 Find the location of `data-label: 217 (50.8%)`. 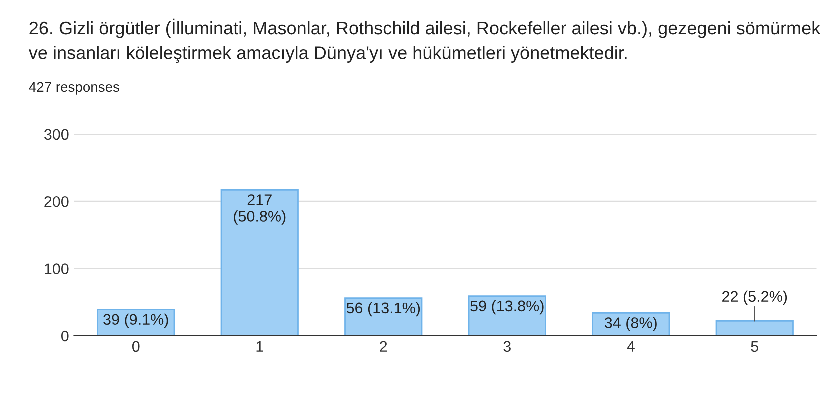

data-label: 217 (50.8%) is located at coordinates (260, 209).